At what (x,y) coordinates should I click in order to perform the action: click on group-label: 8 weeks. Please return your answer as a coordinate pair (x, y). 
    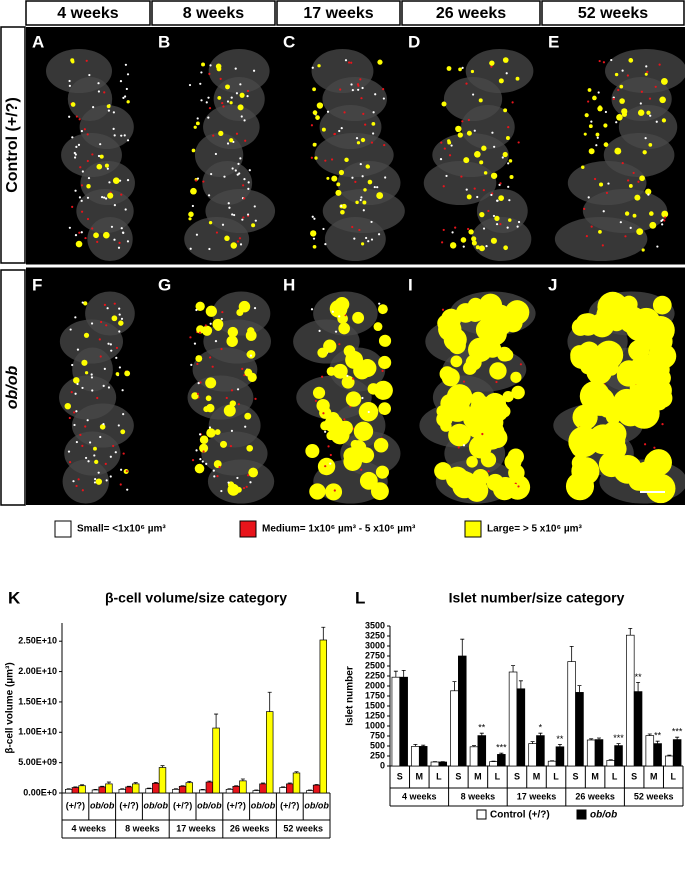
    Looking at the image, I should click on (478, 796).